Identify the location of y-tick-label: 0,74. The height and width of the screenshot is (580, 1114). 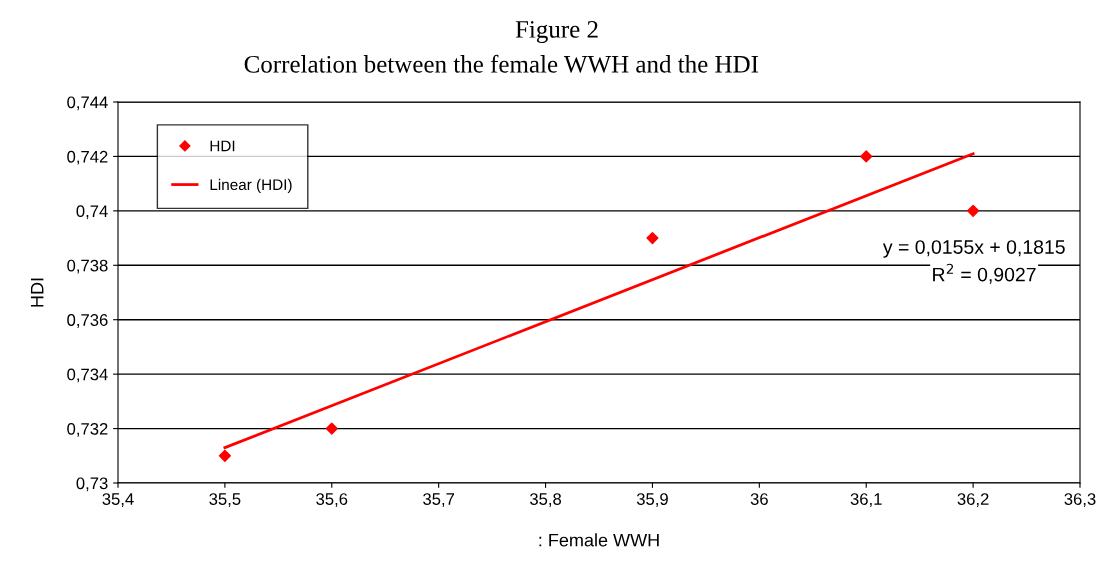
(92, 212).